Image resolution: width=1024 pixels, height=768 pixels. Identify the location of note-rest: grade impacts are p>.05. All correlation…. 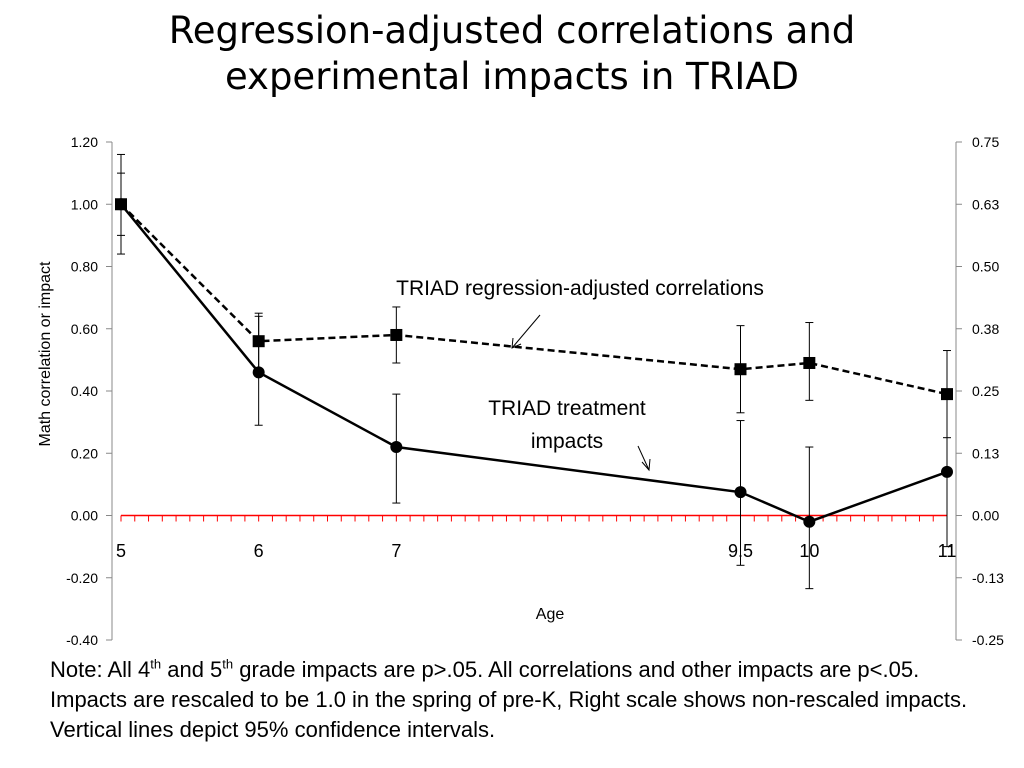
(509, 699).